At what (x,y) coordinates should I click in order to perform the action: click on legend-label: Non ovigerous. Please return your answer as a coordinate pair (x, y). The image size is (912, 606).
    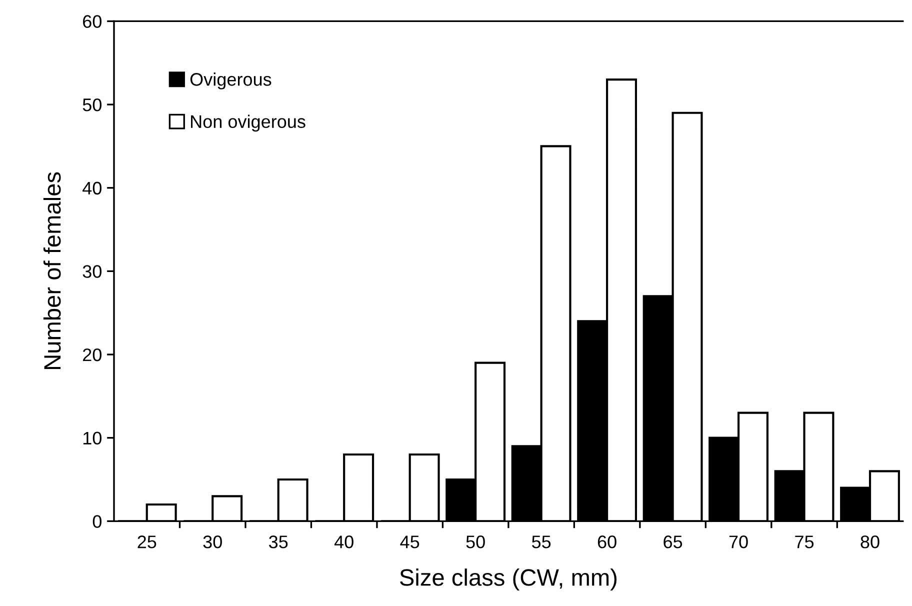
    Looking at the image, I should click on (248, 123).